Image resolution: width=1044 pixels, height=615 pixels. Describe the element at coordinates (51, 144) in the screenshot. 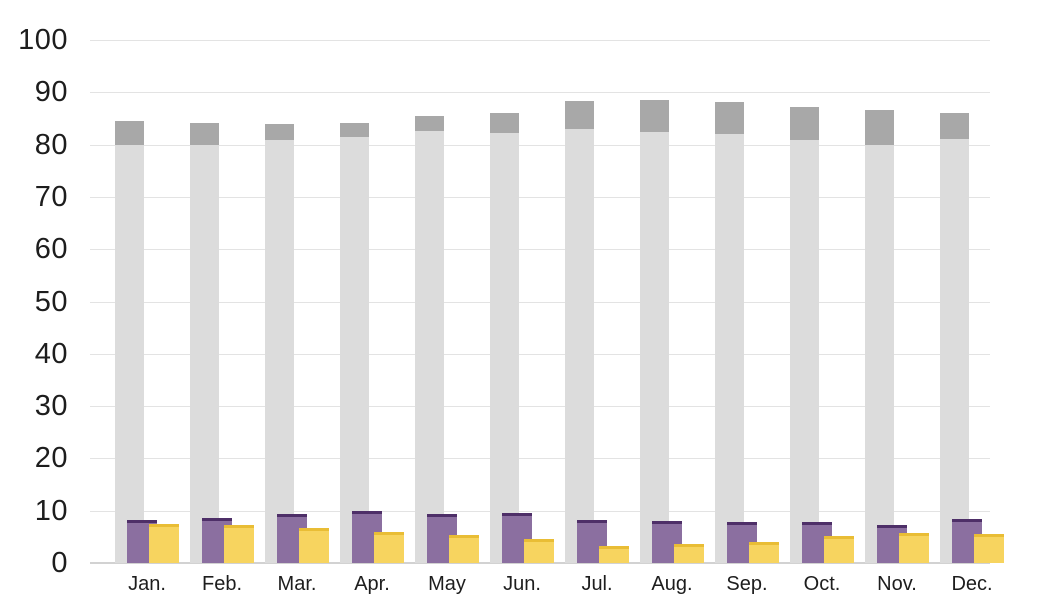

I see `y-tick-label: 80` at that location.